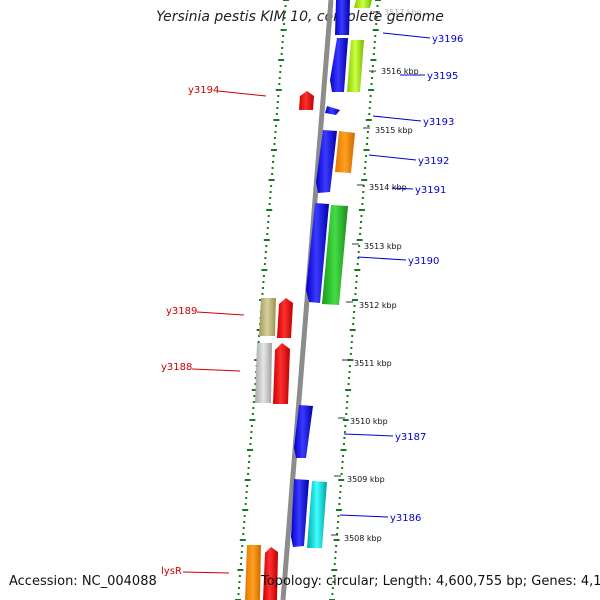 The image size is (600, 600). What do you see at coordinates (326, 161) in the screenshot?
I see `gene-arrow-y3192-blue` at bounding box center [326, 161].